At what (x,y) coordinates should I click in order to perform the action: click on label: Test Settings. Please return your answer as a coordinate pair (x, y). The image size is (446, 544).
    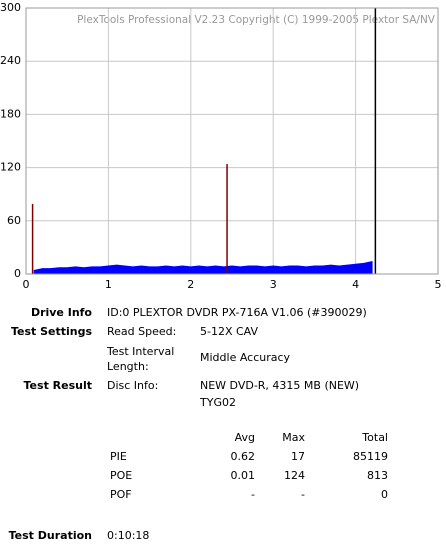
    Looking at the image, I should click on (52, 331).